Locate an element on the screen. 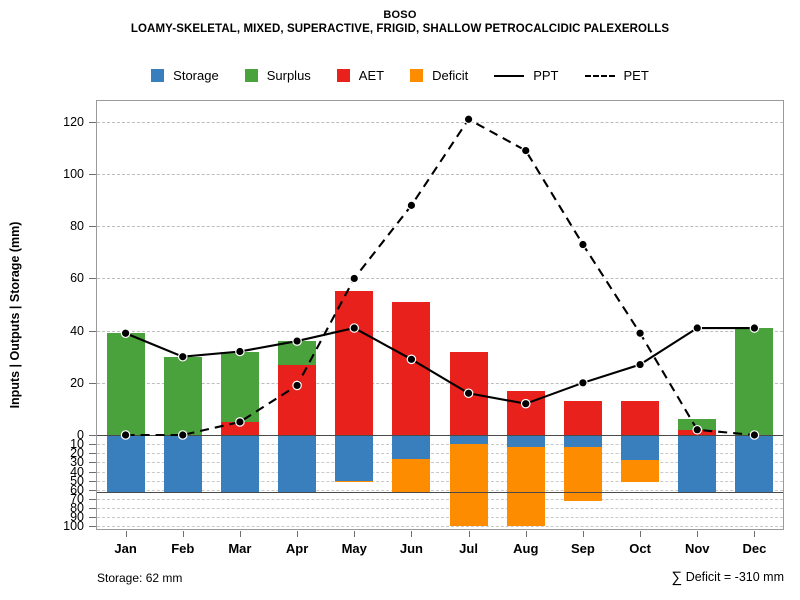 Image resolution: width=800 pixels, height=600 pixels. x-tick-label-sep: Sep is located at coordinates (582, 548).